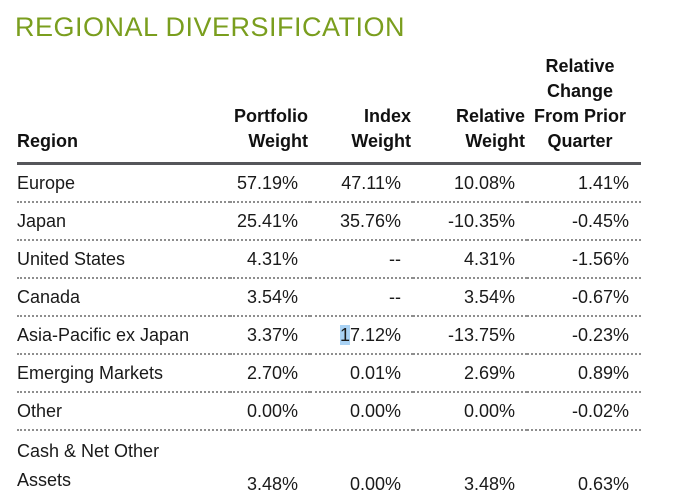 This screenshot has width=674, height=493. I want to click on region-cell: Canada, so click(123, 297).